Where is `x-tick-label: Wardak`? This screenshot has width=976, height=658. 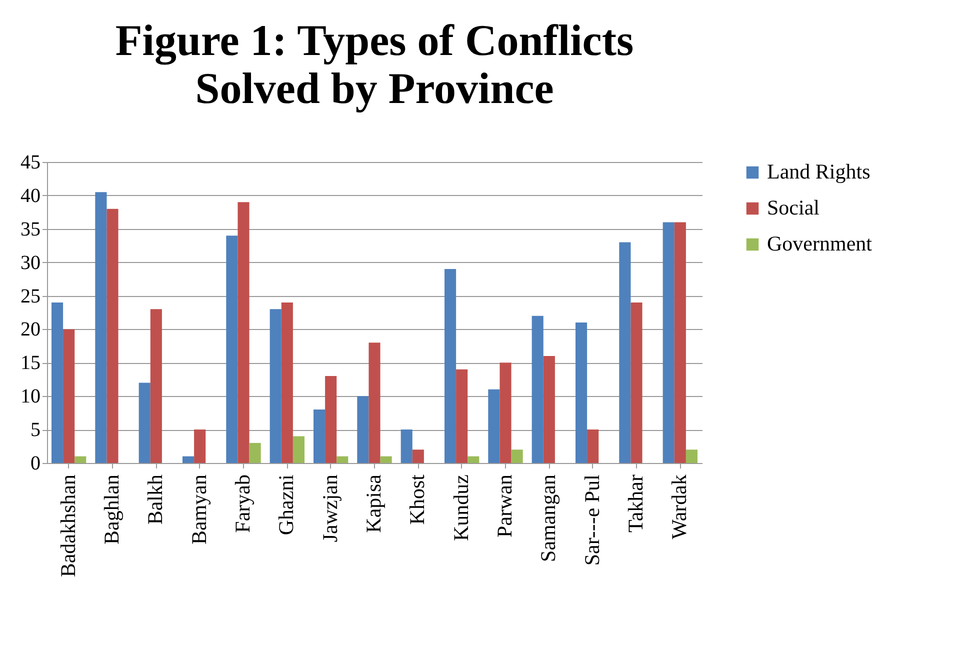
x-tick-label: Wardak is located at coordinates (679, 507).